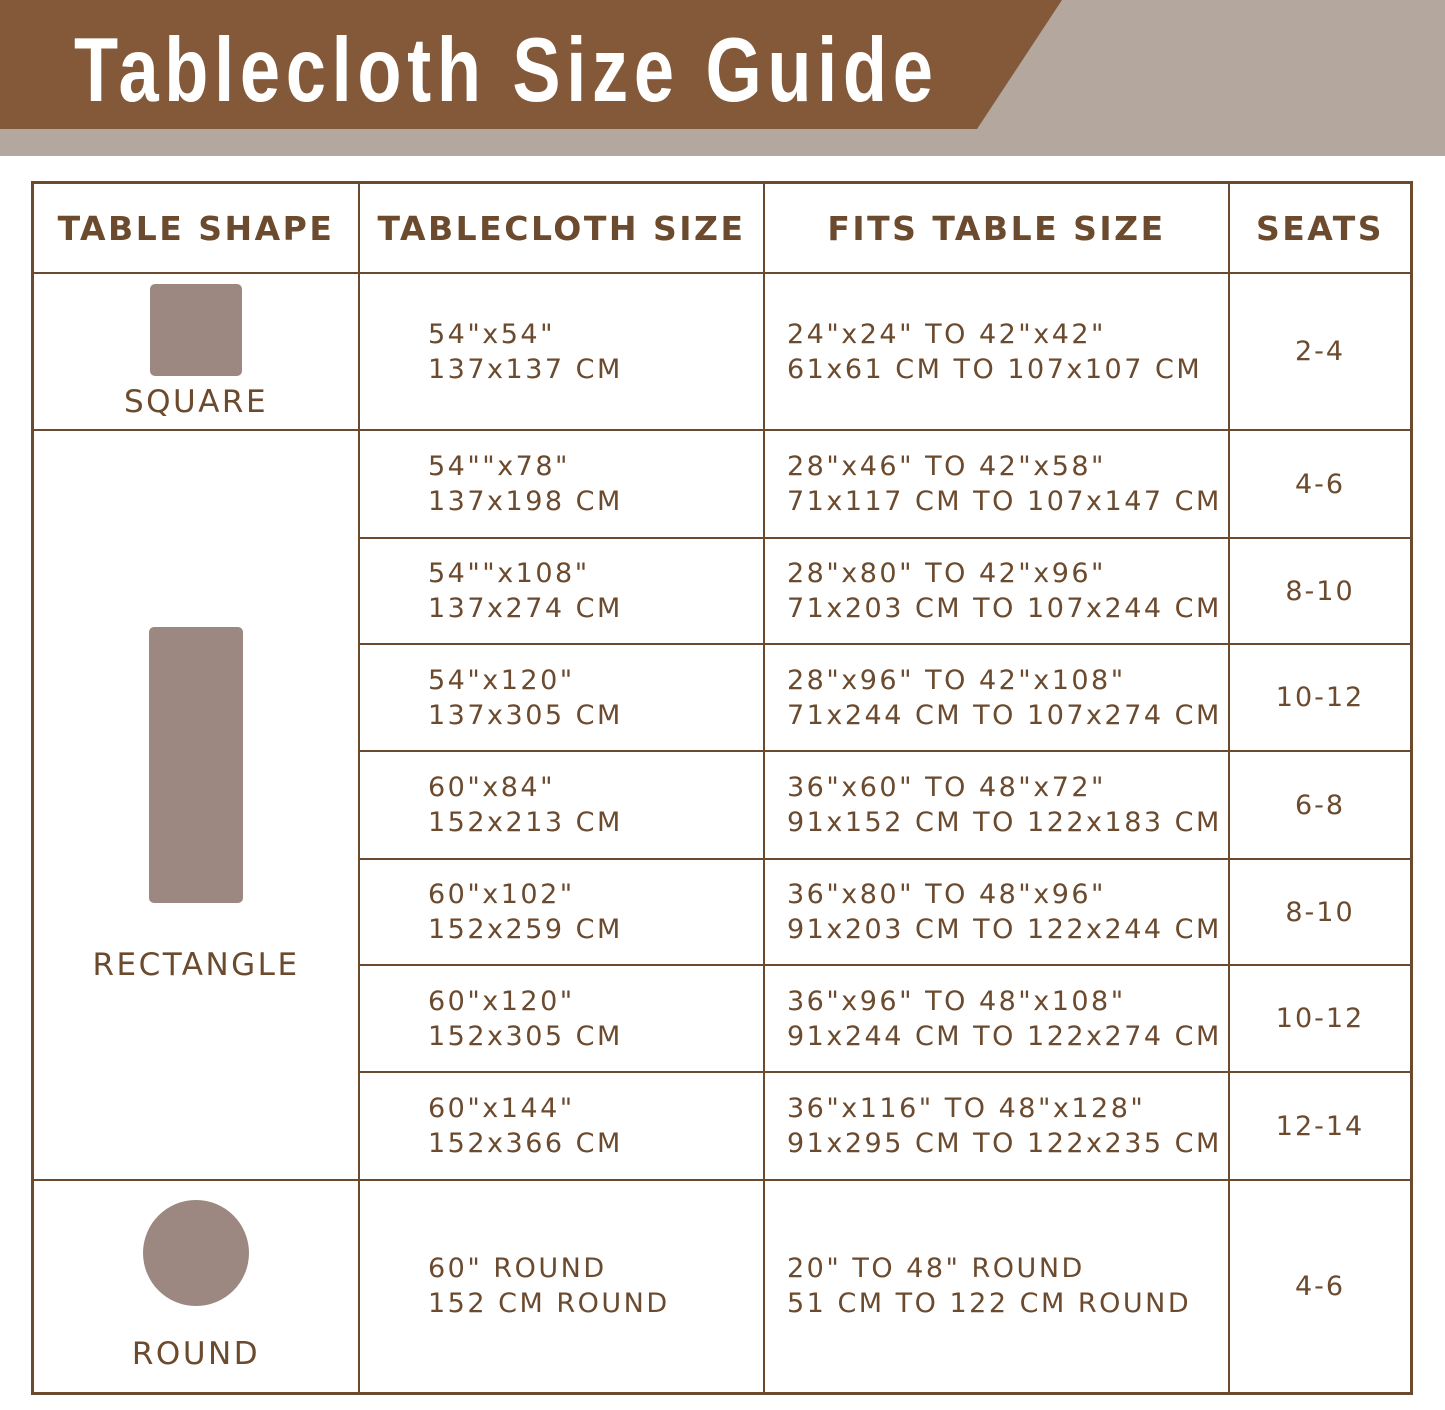  What do you see at coordinates (946, 334) in the screenshot?
I see `fits-inches: 24"x24" TO 42"x42"` at bounding box center [946, 334].